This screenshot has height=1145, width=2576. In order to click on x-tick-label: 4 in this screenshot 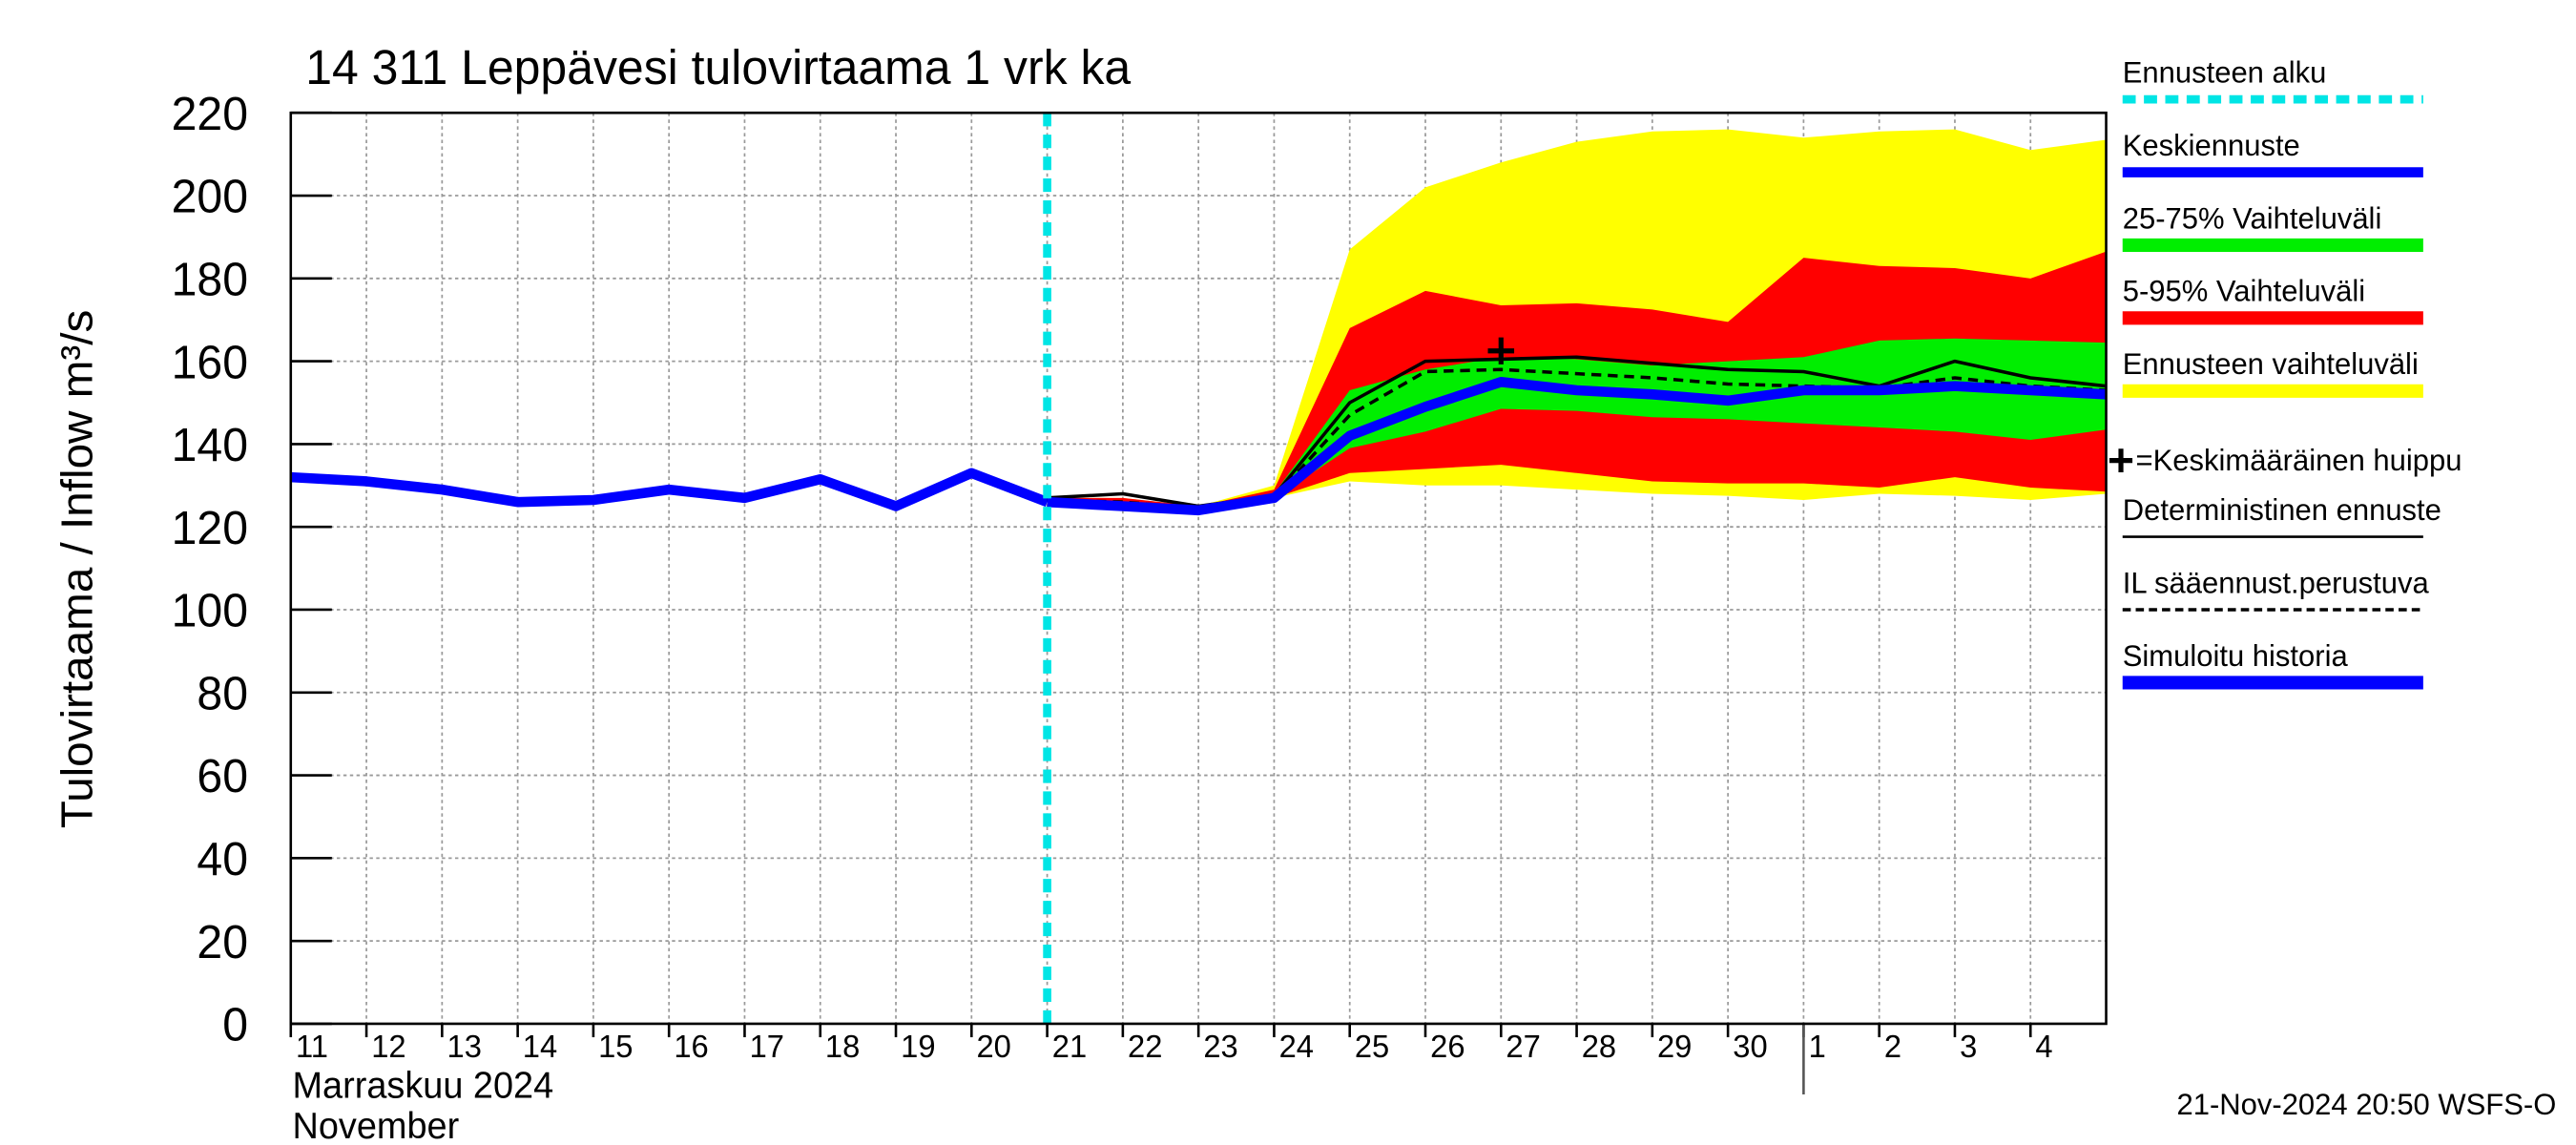, I will do `click(2043, 1047)`.